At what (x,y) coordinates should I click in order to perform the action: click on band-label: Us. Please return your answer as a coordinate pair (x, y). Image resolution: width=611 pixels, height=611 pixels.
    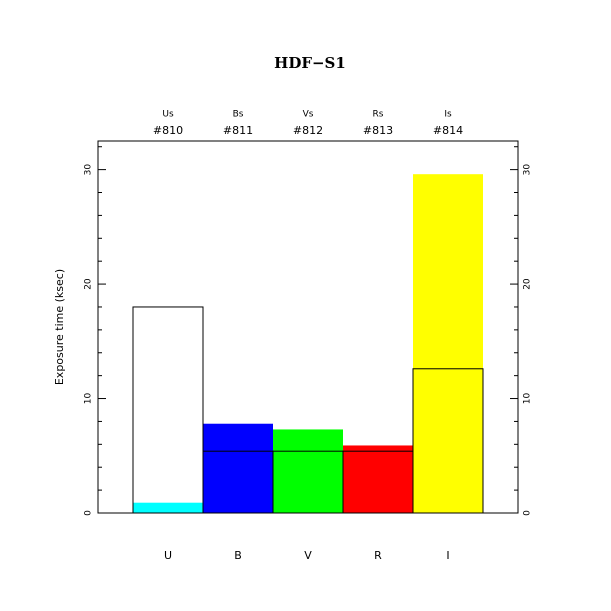
    Looking at the image, I should click on (168, 115).